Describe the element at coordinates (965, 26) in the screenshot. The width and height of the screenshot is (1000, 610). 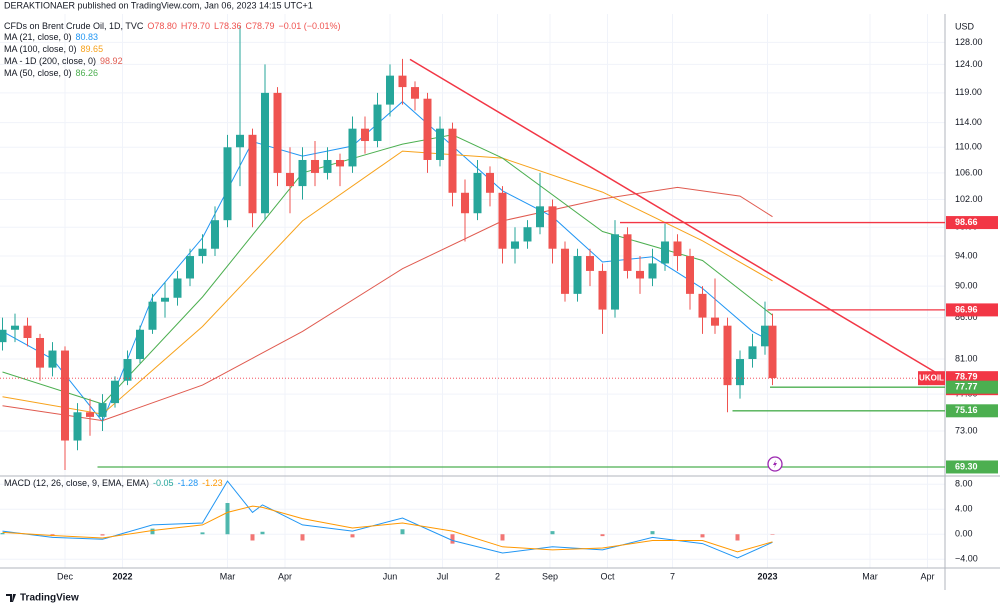
I see `currency-label: USD` at that location.